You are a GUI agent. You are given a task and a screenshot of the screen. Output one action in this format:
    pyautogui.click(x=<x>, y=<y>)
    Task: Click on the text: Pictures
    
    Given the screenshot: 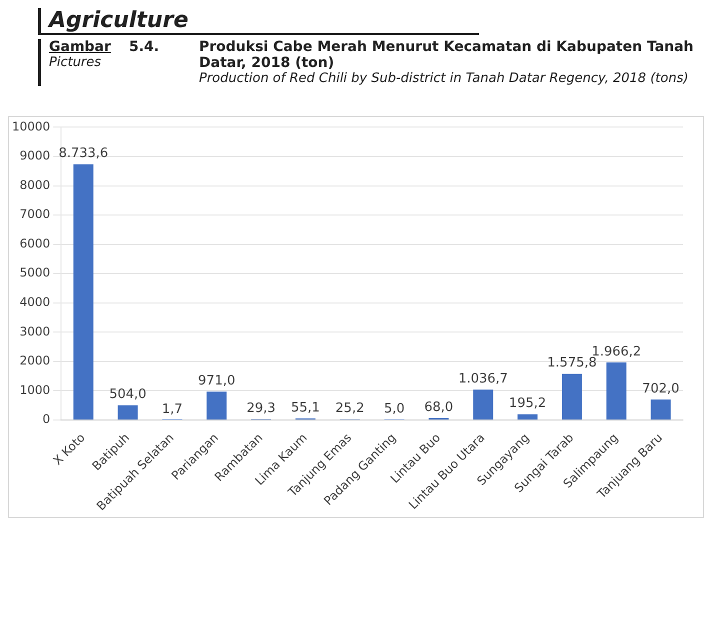 What is the action you would take?
    pyautogui.click(x=75, y=62)
    